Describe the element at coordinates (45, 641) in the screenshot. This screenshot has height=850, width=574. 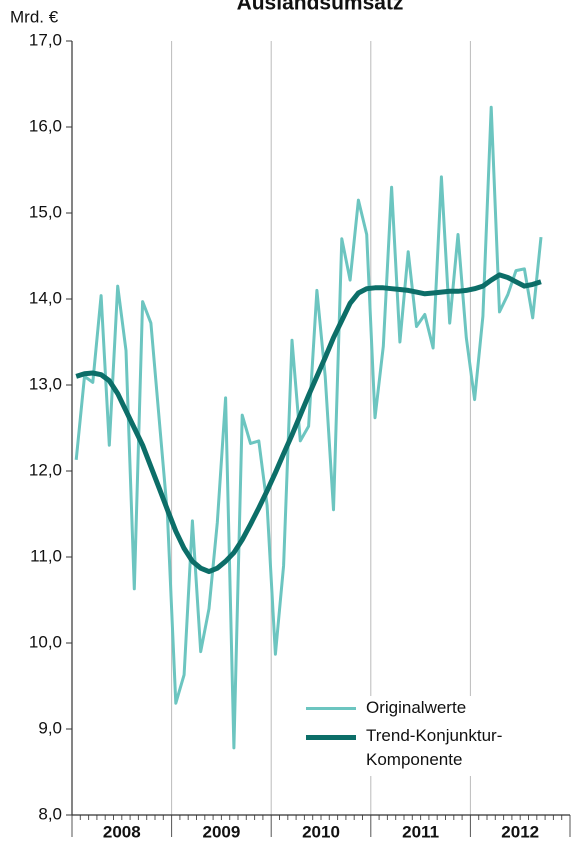
I see `y-tick-label: 10,0` at that location.